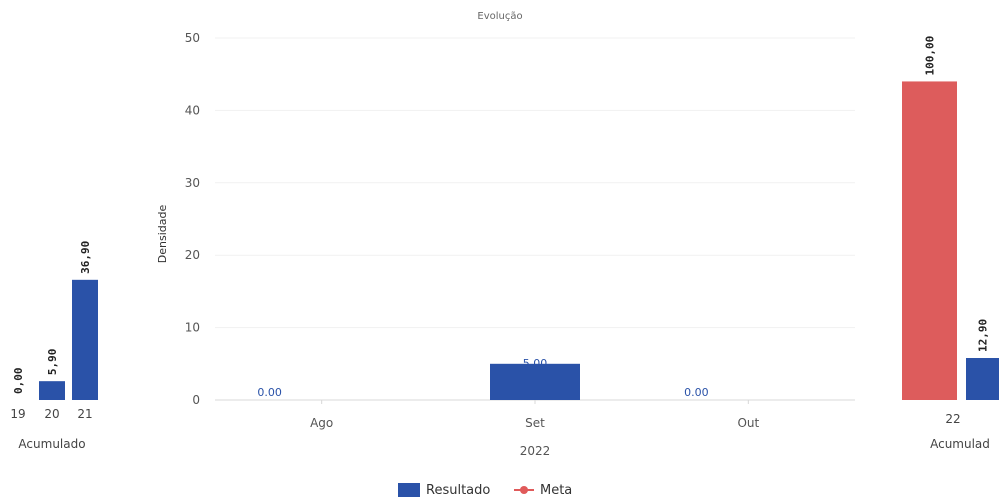 The height and width of the screenshot is (504, 1001). I want to click on data-label-ago: 0.00, so click(269, 392).